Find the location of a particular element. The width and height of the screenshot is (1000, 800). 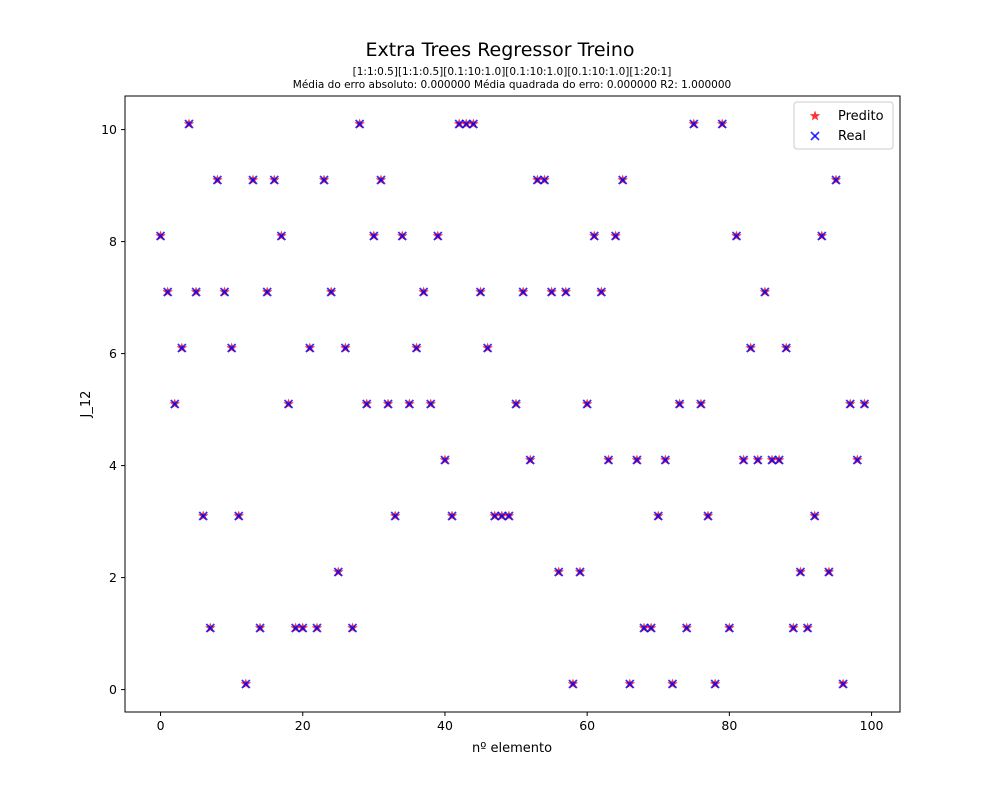

legend-label-predito: Predito is located at coordinates (861, 116).